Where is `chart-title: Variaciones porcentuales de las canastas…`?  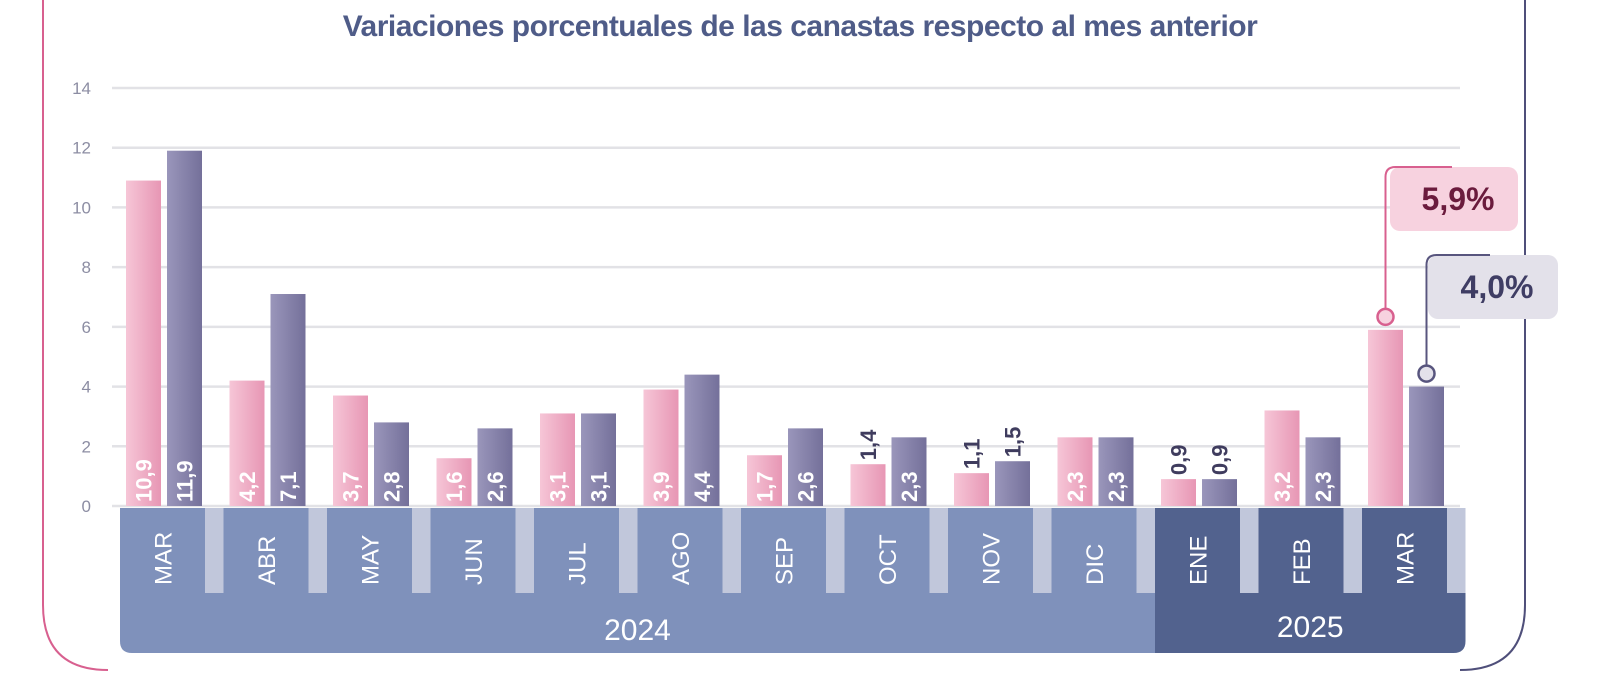 chart-title: Variaciones porcentuales de las canastas… is located at coordinates (800, 26).